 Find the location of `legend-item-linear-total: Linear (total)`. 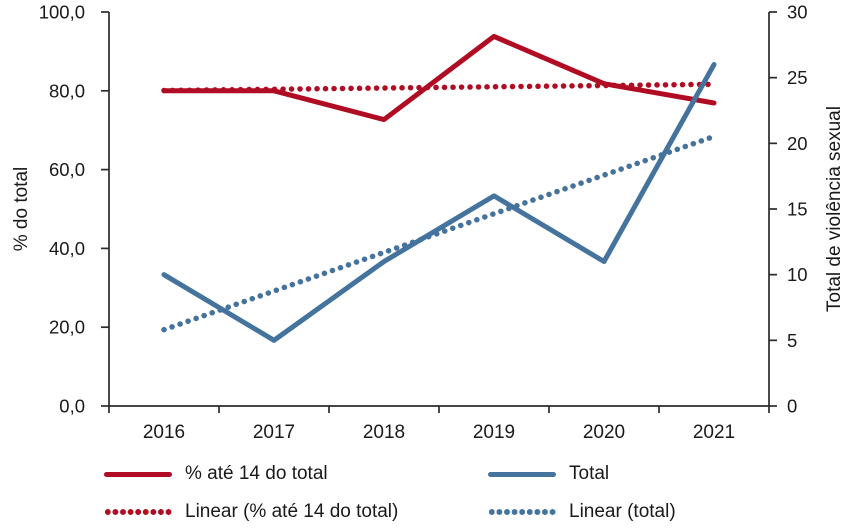

legend-item-linear-total: Linear (total) is located at coordinates (582, 512).